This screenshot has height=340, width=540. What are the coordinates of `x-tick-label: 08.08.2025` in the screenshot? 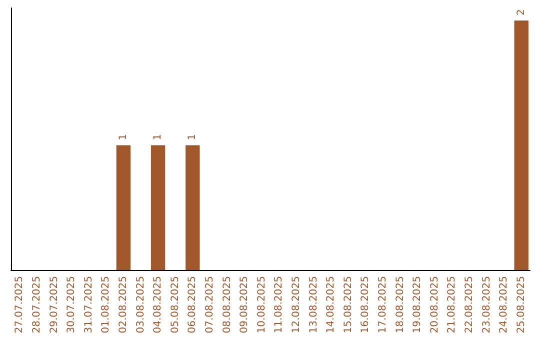 It's located at (227, 305).